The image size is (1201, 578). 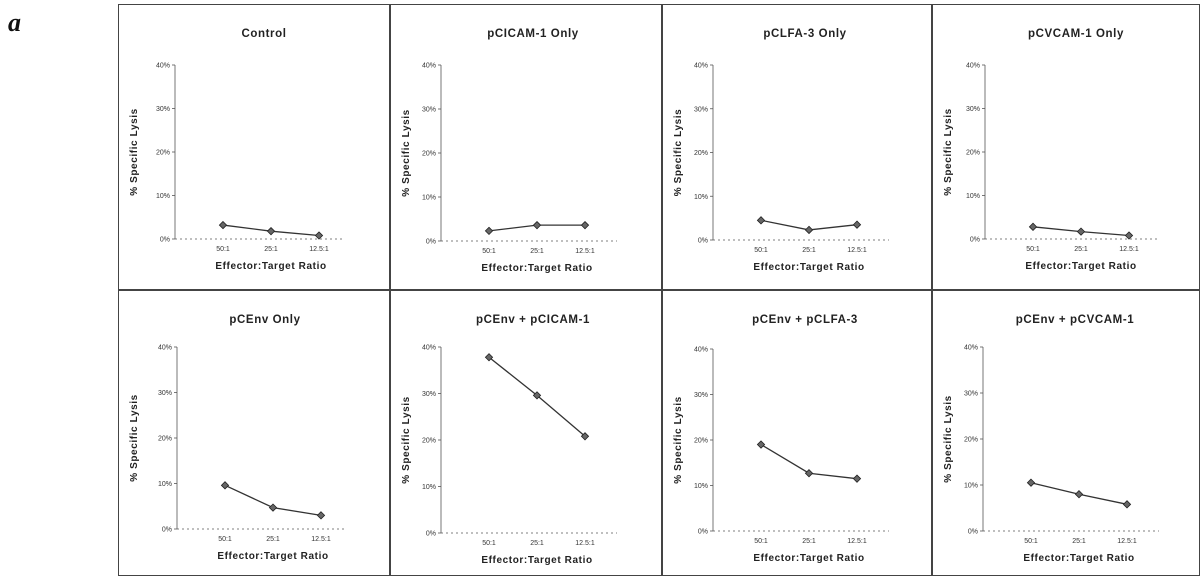 What do you see at coordinates (1075, 320) in the screenshot?
I see `chart-title: pCEnv + pCVCAM-1` at bounding box center [1075, 320].